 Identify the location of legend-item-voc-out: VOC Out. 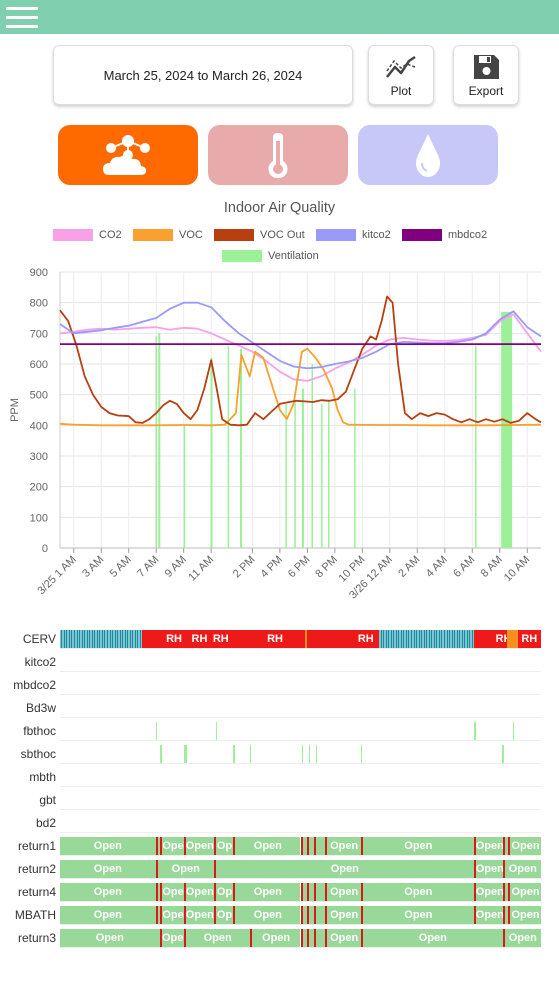
(259, 235).